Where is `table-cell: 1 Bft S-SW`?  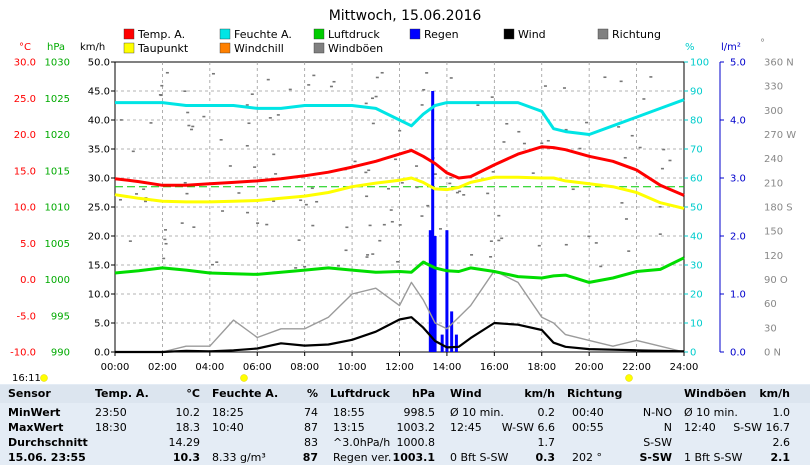 table-cell: 1 Bft S-SW is located at coordinates (713, 457).